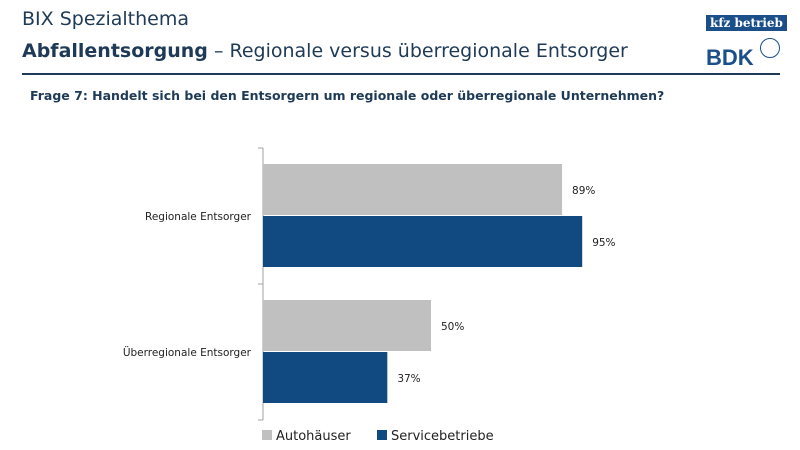 Image resolution: width=800 pixels, height=450 pixels. I want to click on category-label: Überregionale Entsorger, so click(187, 352).